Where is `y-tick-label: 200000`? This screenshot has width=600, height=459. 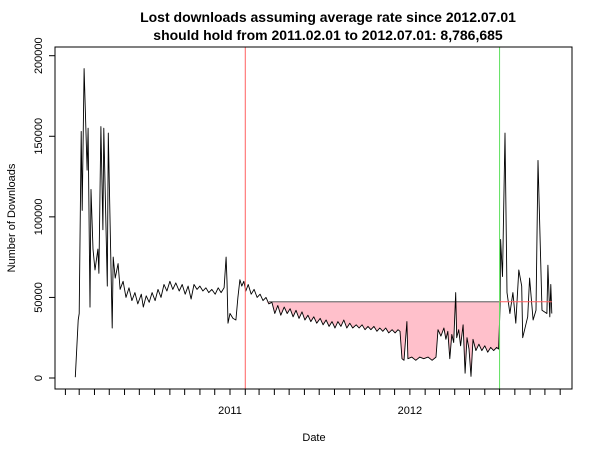 y-tick-label: 200000 is located at coordinates (39, 55).